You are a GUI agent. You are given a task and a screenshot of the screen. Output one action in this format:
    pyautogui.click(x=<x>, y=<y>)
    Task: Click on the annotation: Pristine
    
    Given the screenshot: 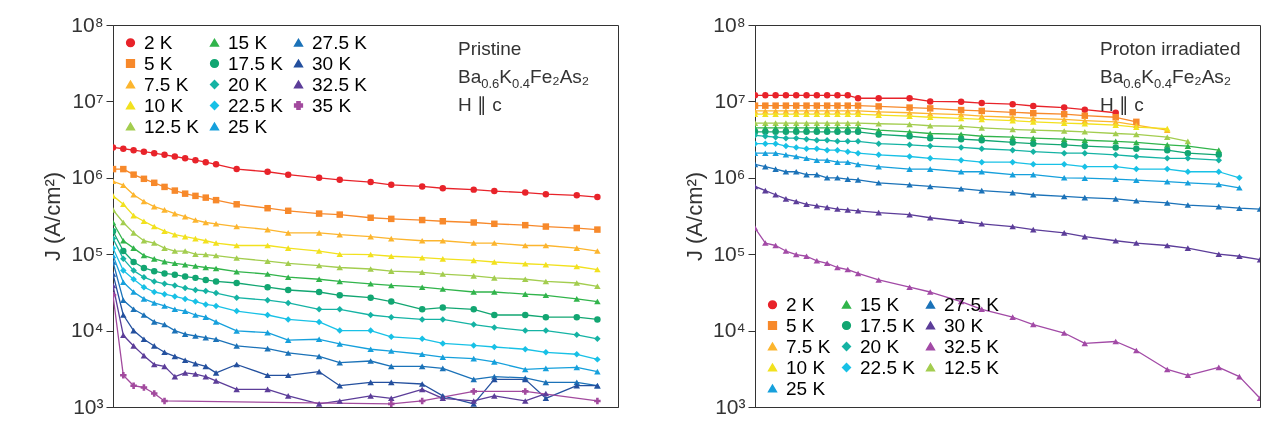 What is the action you would take?
    pyautogui.click(x=490, y=48)
    